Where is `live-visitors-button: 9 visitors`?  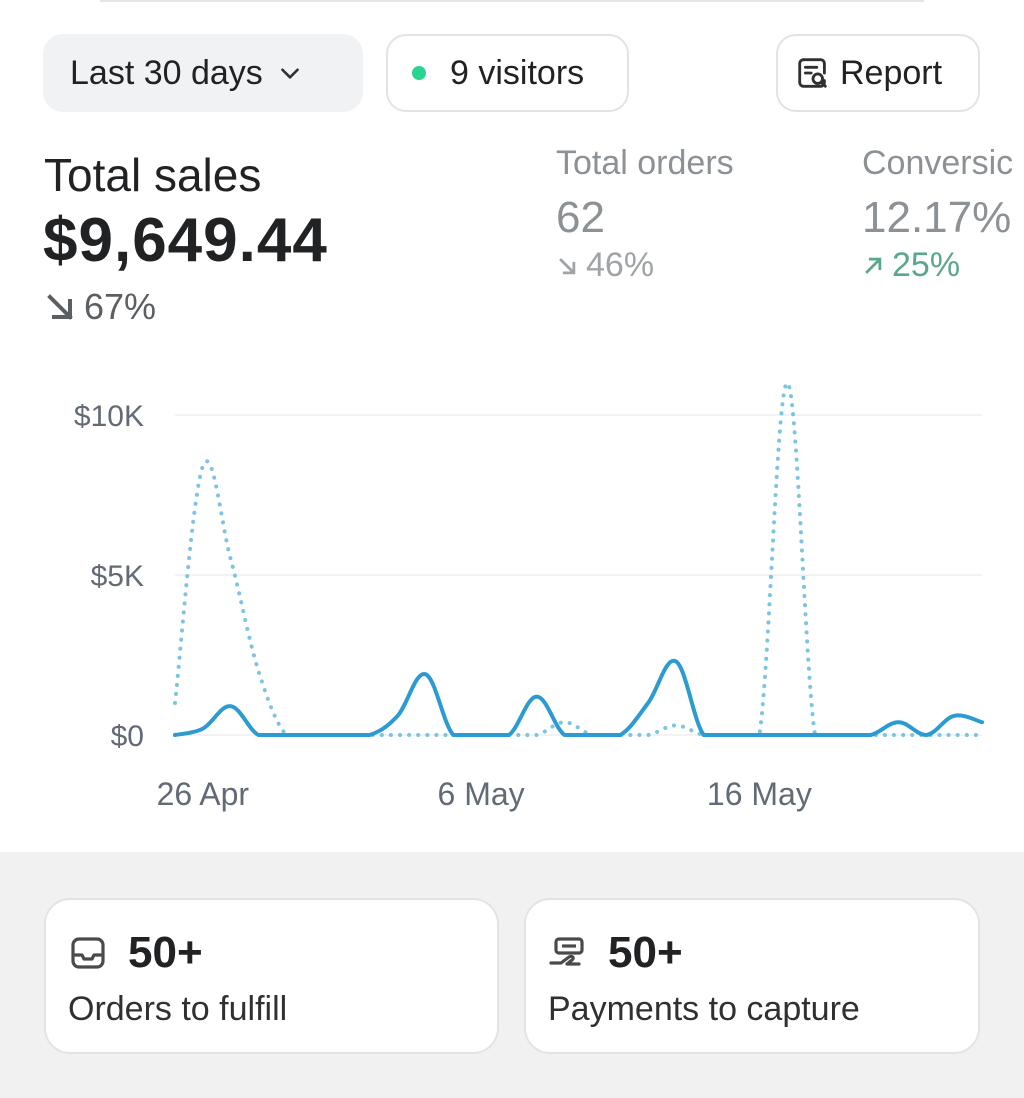 live-visitors-button: 9 visitors is located at coordinates (507, 73).